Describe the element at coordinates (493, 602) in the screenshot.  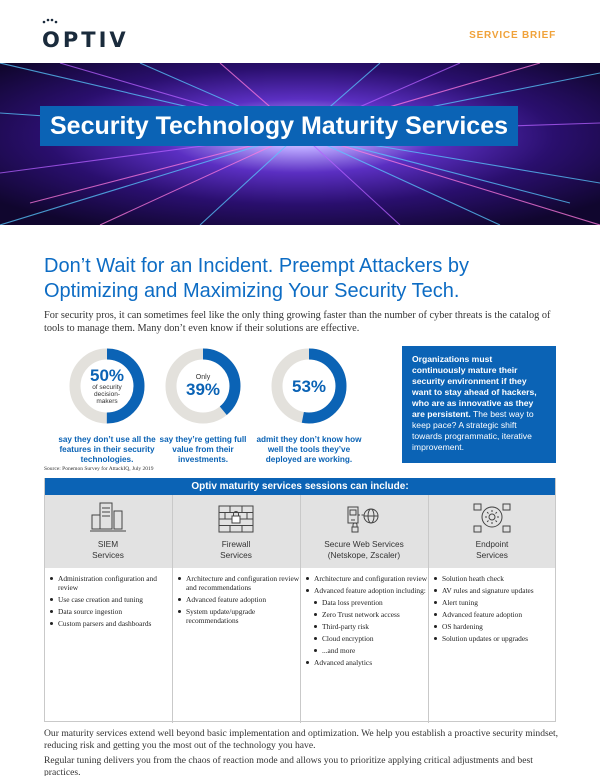
I see `list-item: Alert tuning` at that location.